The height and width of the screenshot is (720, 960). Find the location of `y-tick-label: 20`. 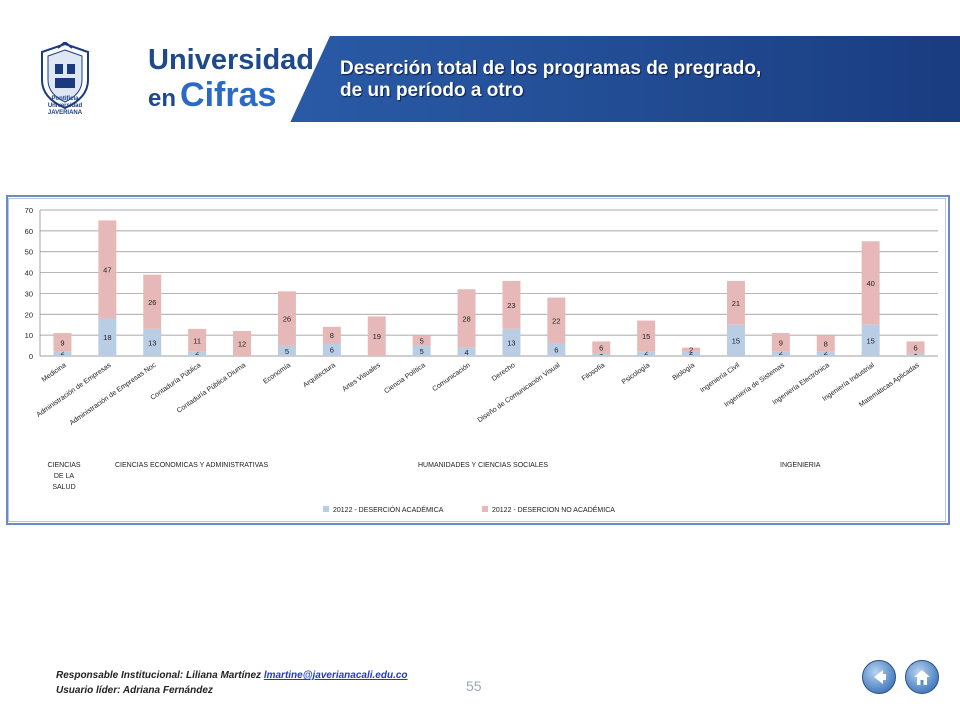

y-tick-label: 20 is located at coordinates (29, 314).